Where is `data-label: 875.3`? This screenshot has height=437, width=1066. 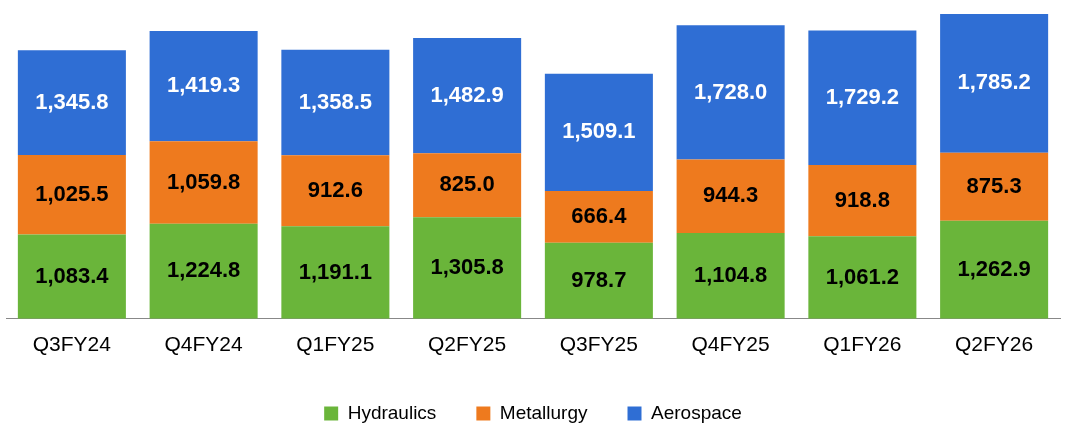
data-label: 875.3 is located at coordinates (994, 185).